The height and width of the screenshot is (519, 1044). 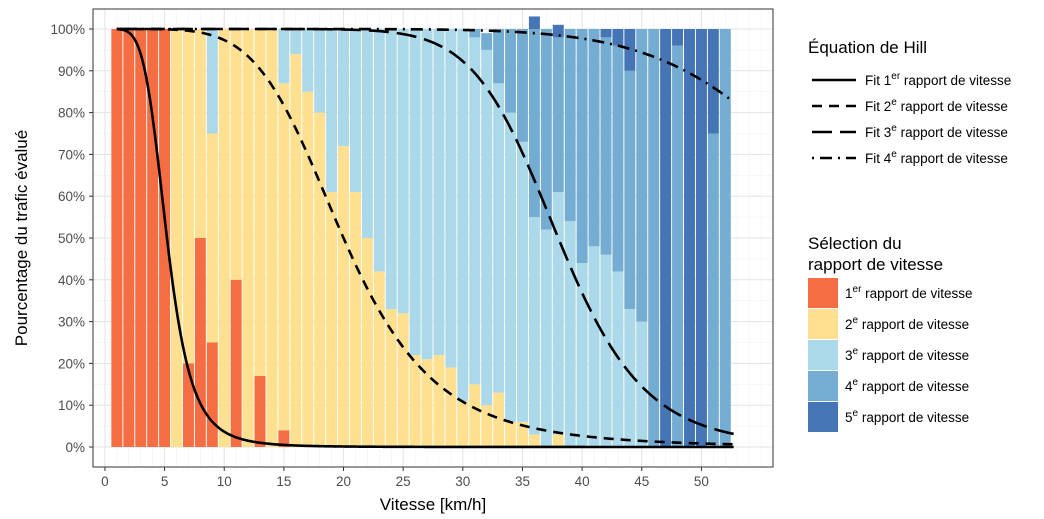 What do you see at coordinates (433, 504) in the screenshot?
I see `x-axis-label: Vitesse [km/h]` at bounding box center [433, 504].